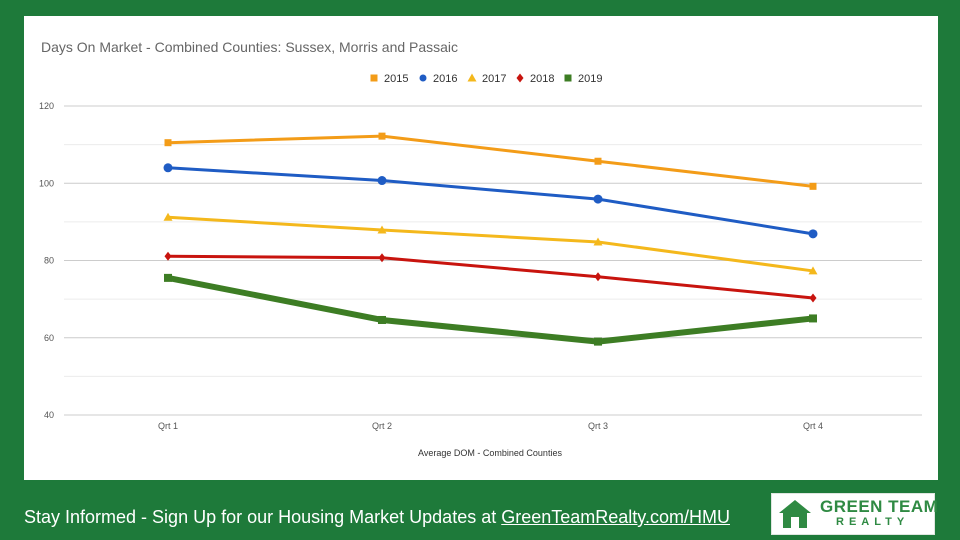 The height and width of the screenshot is (540, 960). What do you see at coordinates (49, 338) in the screenshot?
I see `y-tick-label: 60` at bounding box center [49, 338].